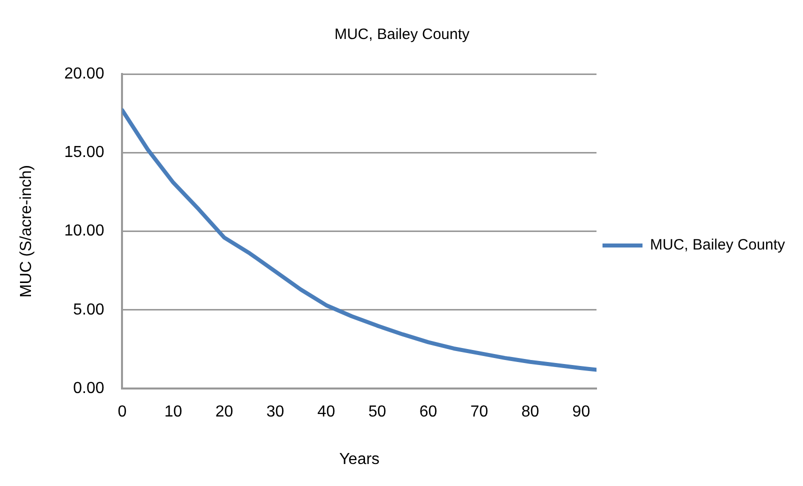 This screenshot has height=486, width=803. What do you see at coordinates (84, 153) in the screenshot?
I see `y-tick-label: 15.00` at bounding box center [84, 153].